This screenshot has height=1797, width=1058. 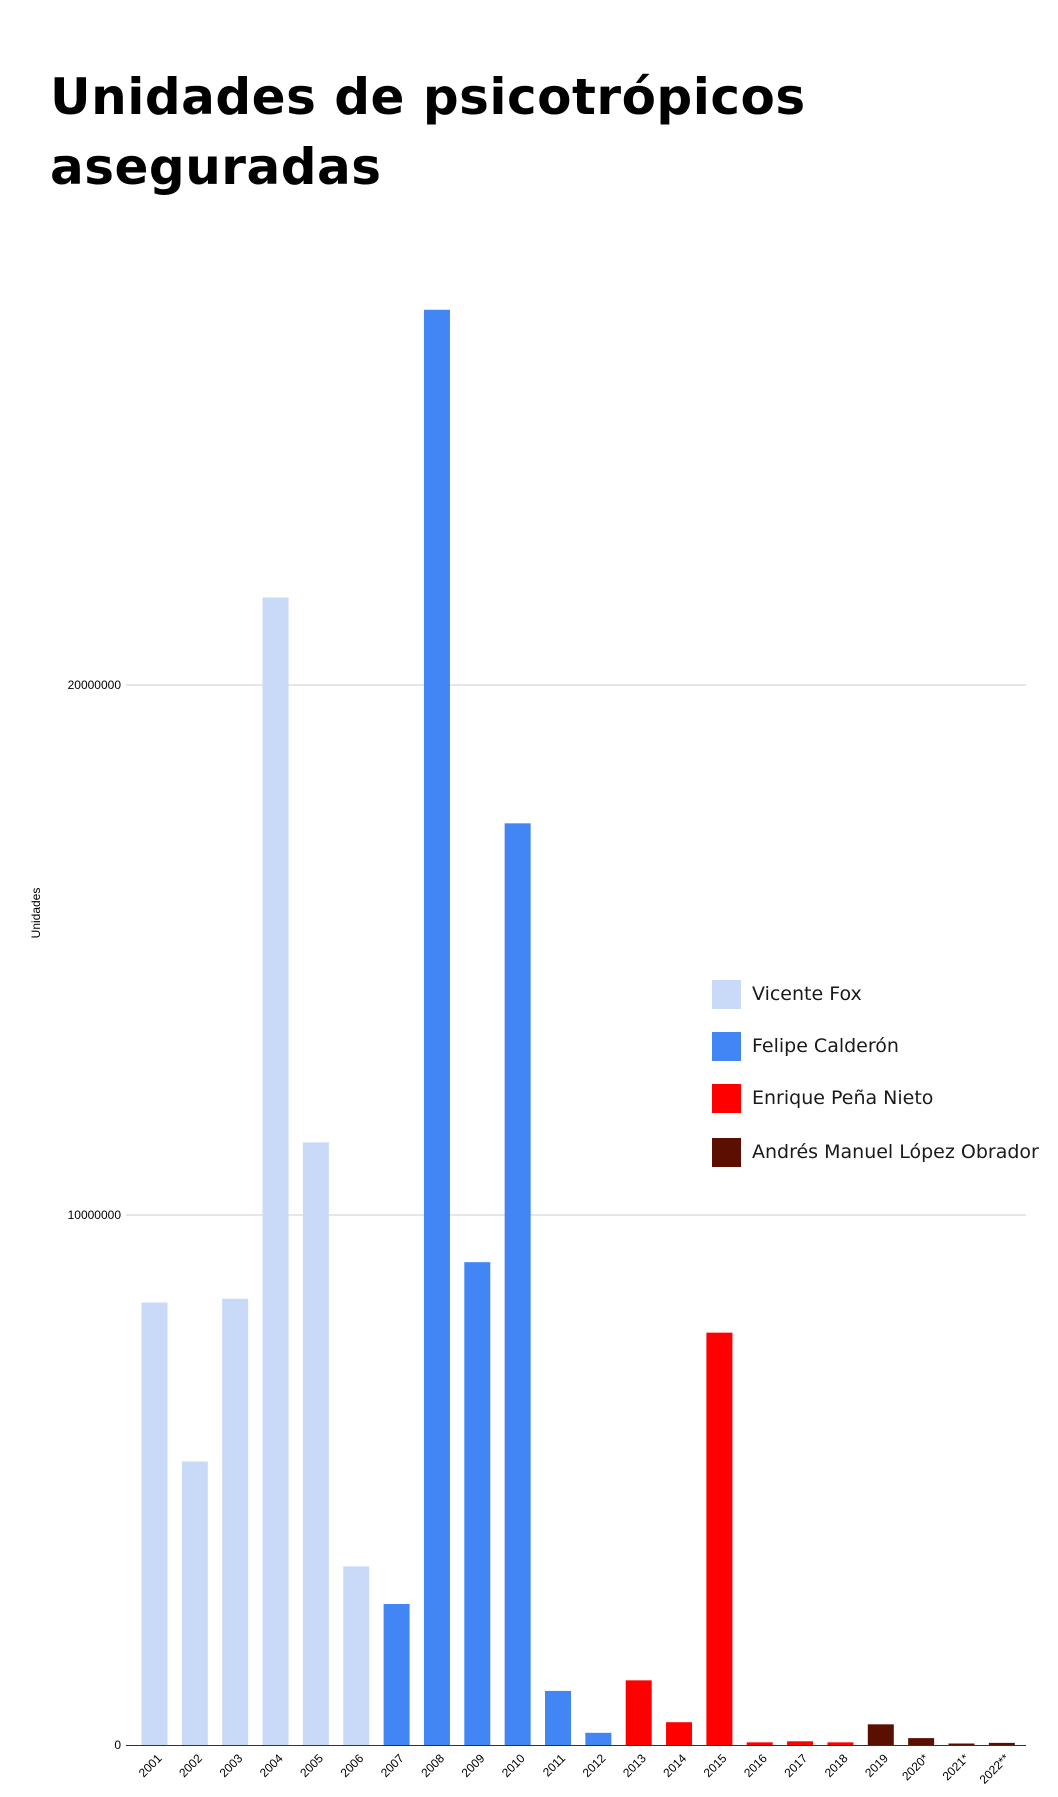 What do you see at coordinates (271, 1765) in the screenshot?
I see `x-tick-label: 2004` at bounding box center [271, 1765].